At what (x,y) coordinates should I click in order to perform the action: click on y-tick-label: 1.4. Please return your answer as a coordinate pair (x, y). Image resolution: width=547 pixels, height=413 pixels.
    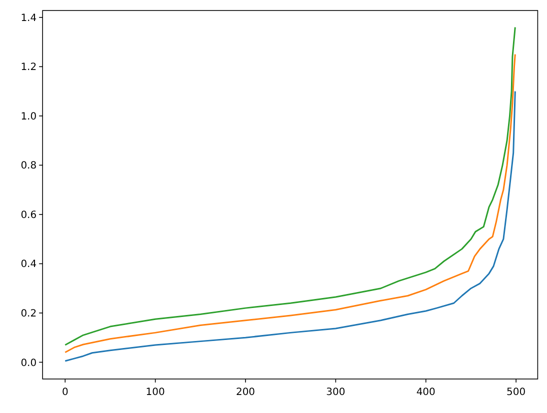
    Looking at the image, I should click on (28, 18).